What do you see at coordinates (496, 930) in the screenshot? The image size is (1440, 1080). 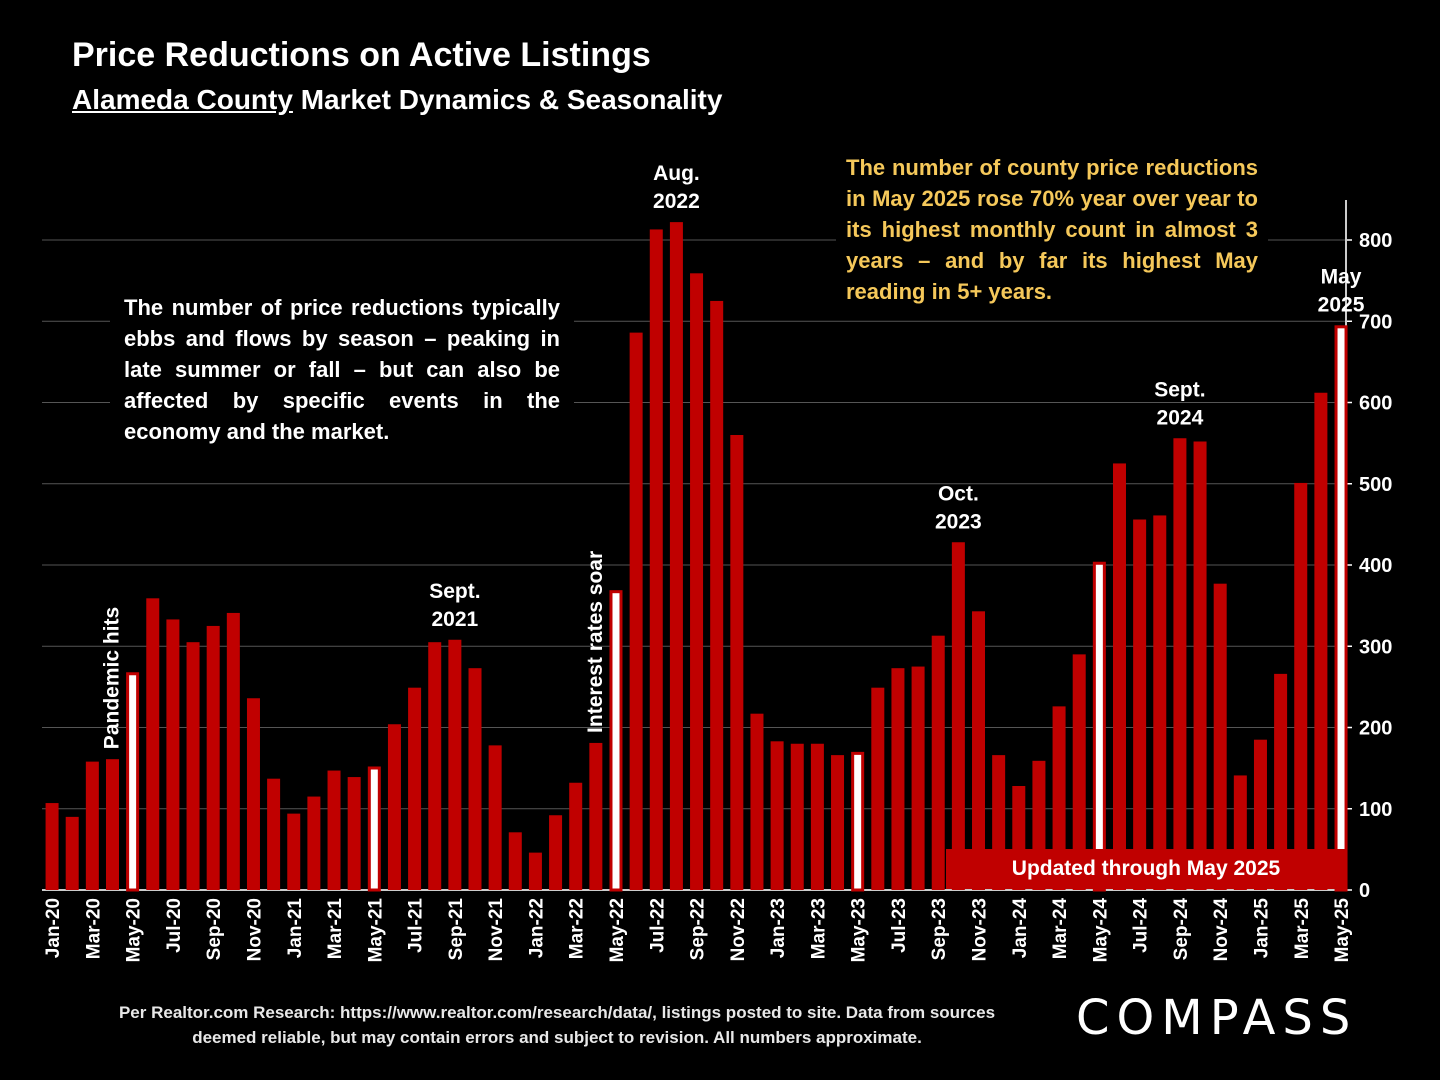 I see `x-tick-label: Nov-21` at bounding box center [496, 930].